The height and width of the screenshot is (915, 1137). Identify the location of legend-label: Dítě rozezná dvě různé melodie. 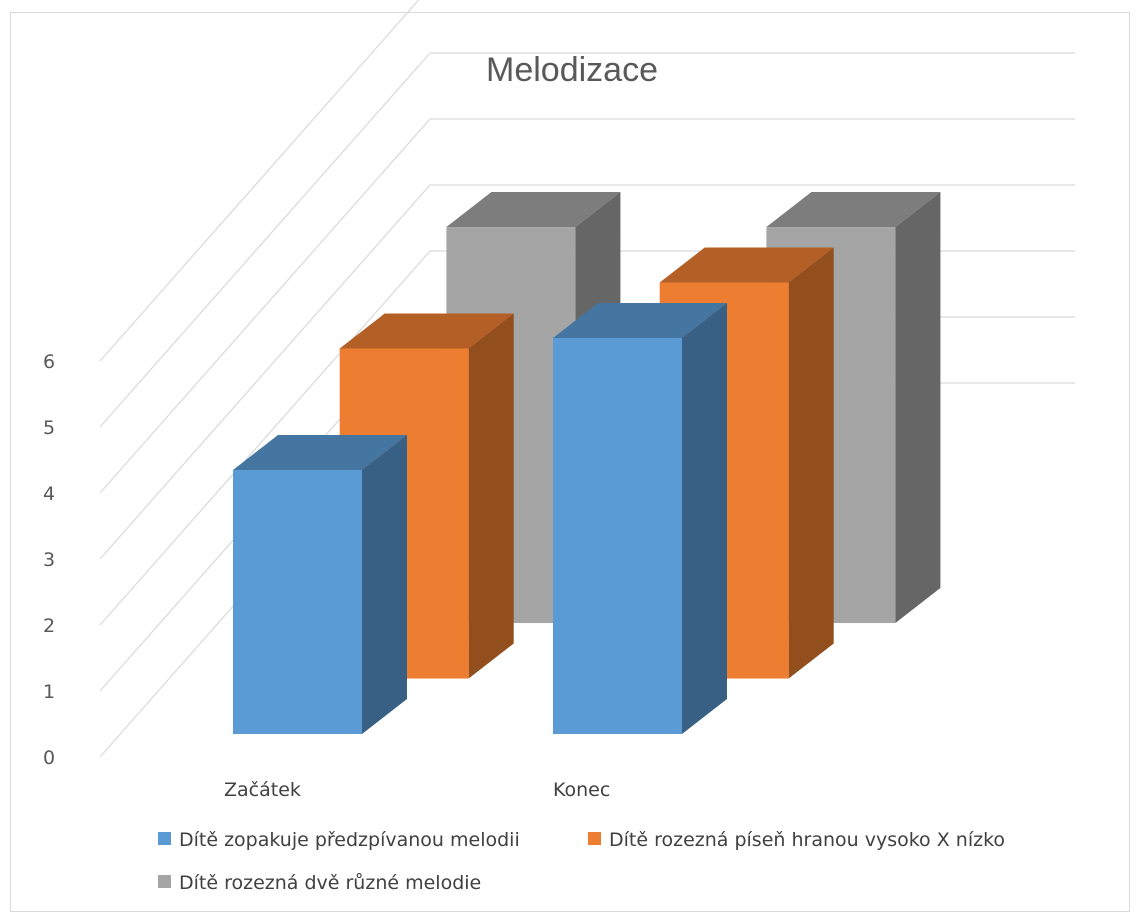
(330, 883).